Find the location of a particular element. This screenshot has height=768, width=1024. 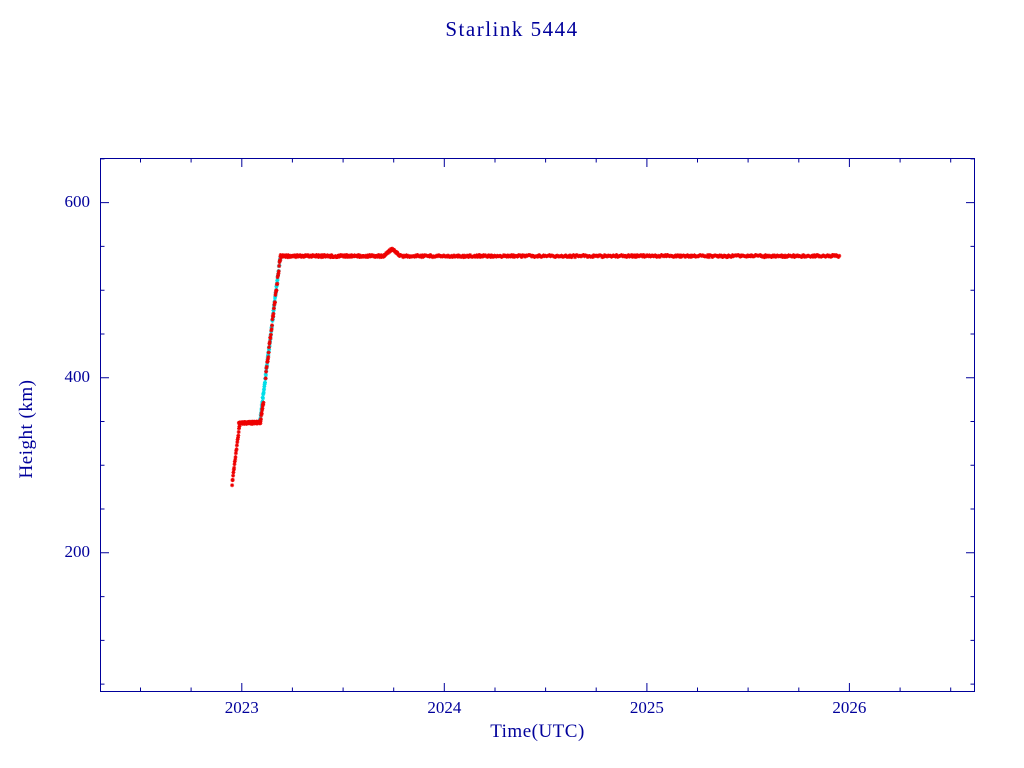

x-tick-label: 2023 is located at coordinates (241, 707).